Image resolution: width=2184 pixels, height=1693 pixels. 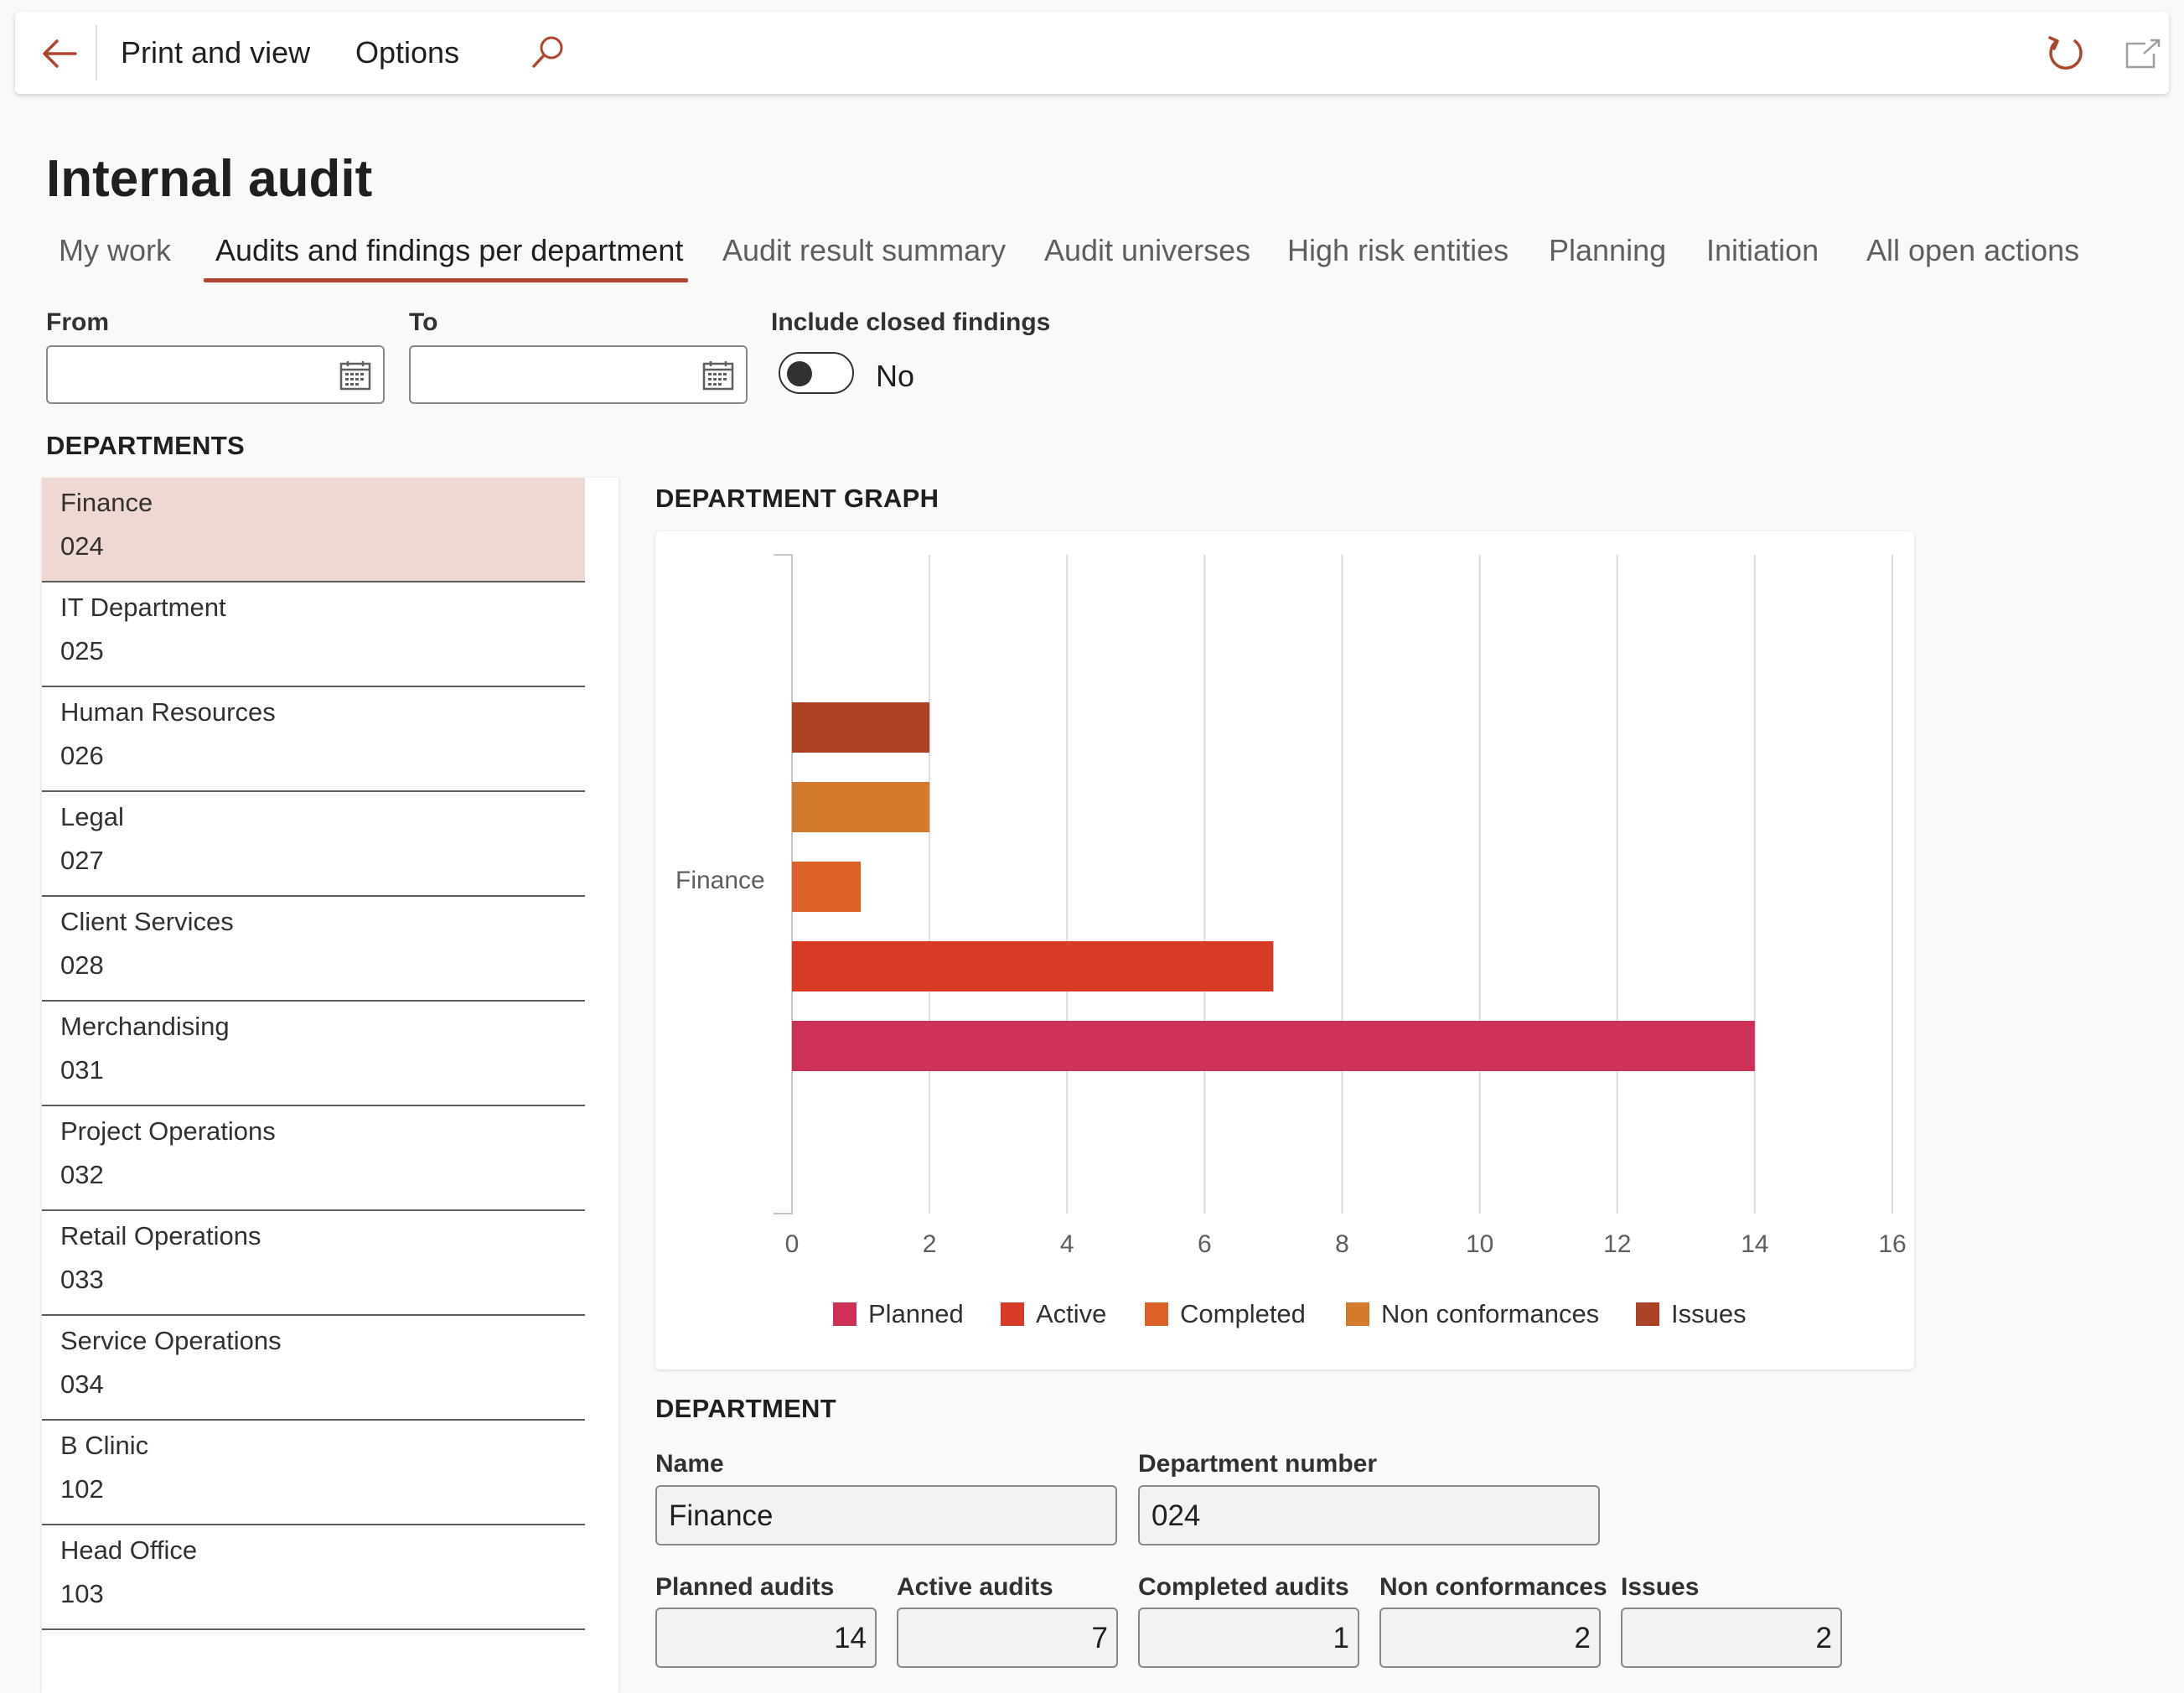 What do you see at coordinates (145, 445) in the screenshot?
I see `departments-heading: DEPARTMENTS` at bounding box center [145, 445].